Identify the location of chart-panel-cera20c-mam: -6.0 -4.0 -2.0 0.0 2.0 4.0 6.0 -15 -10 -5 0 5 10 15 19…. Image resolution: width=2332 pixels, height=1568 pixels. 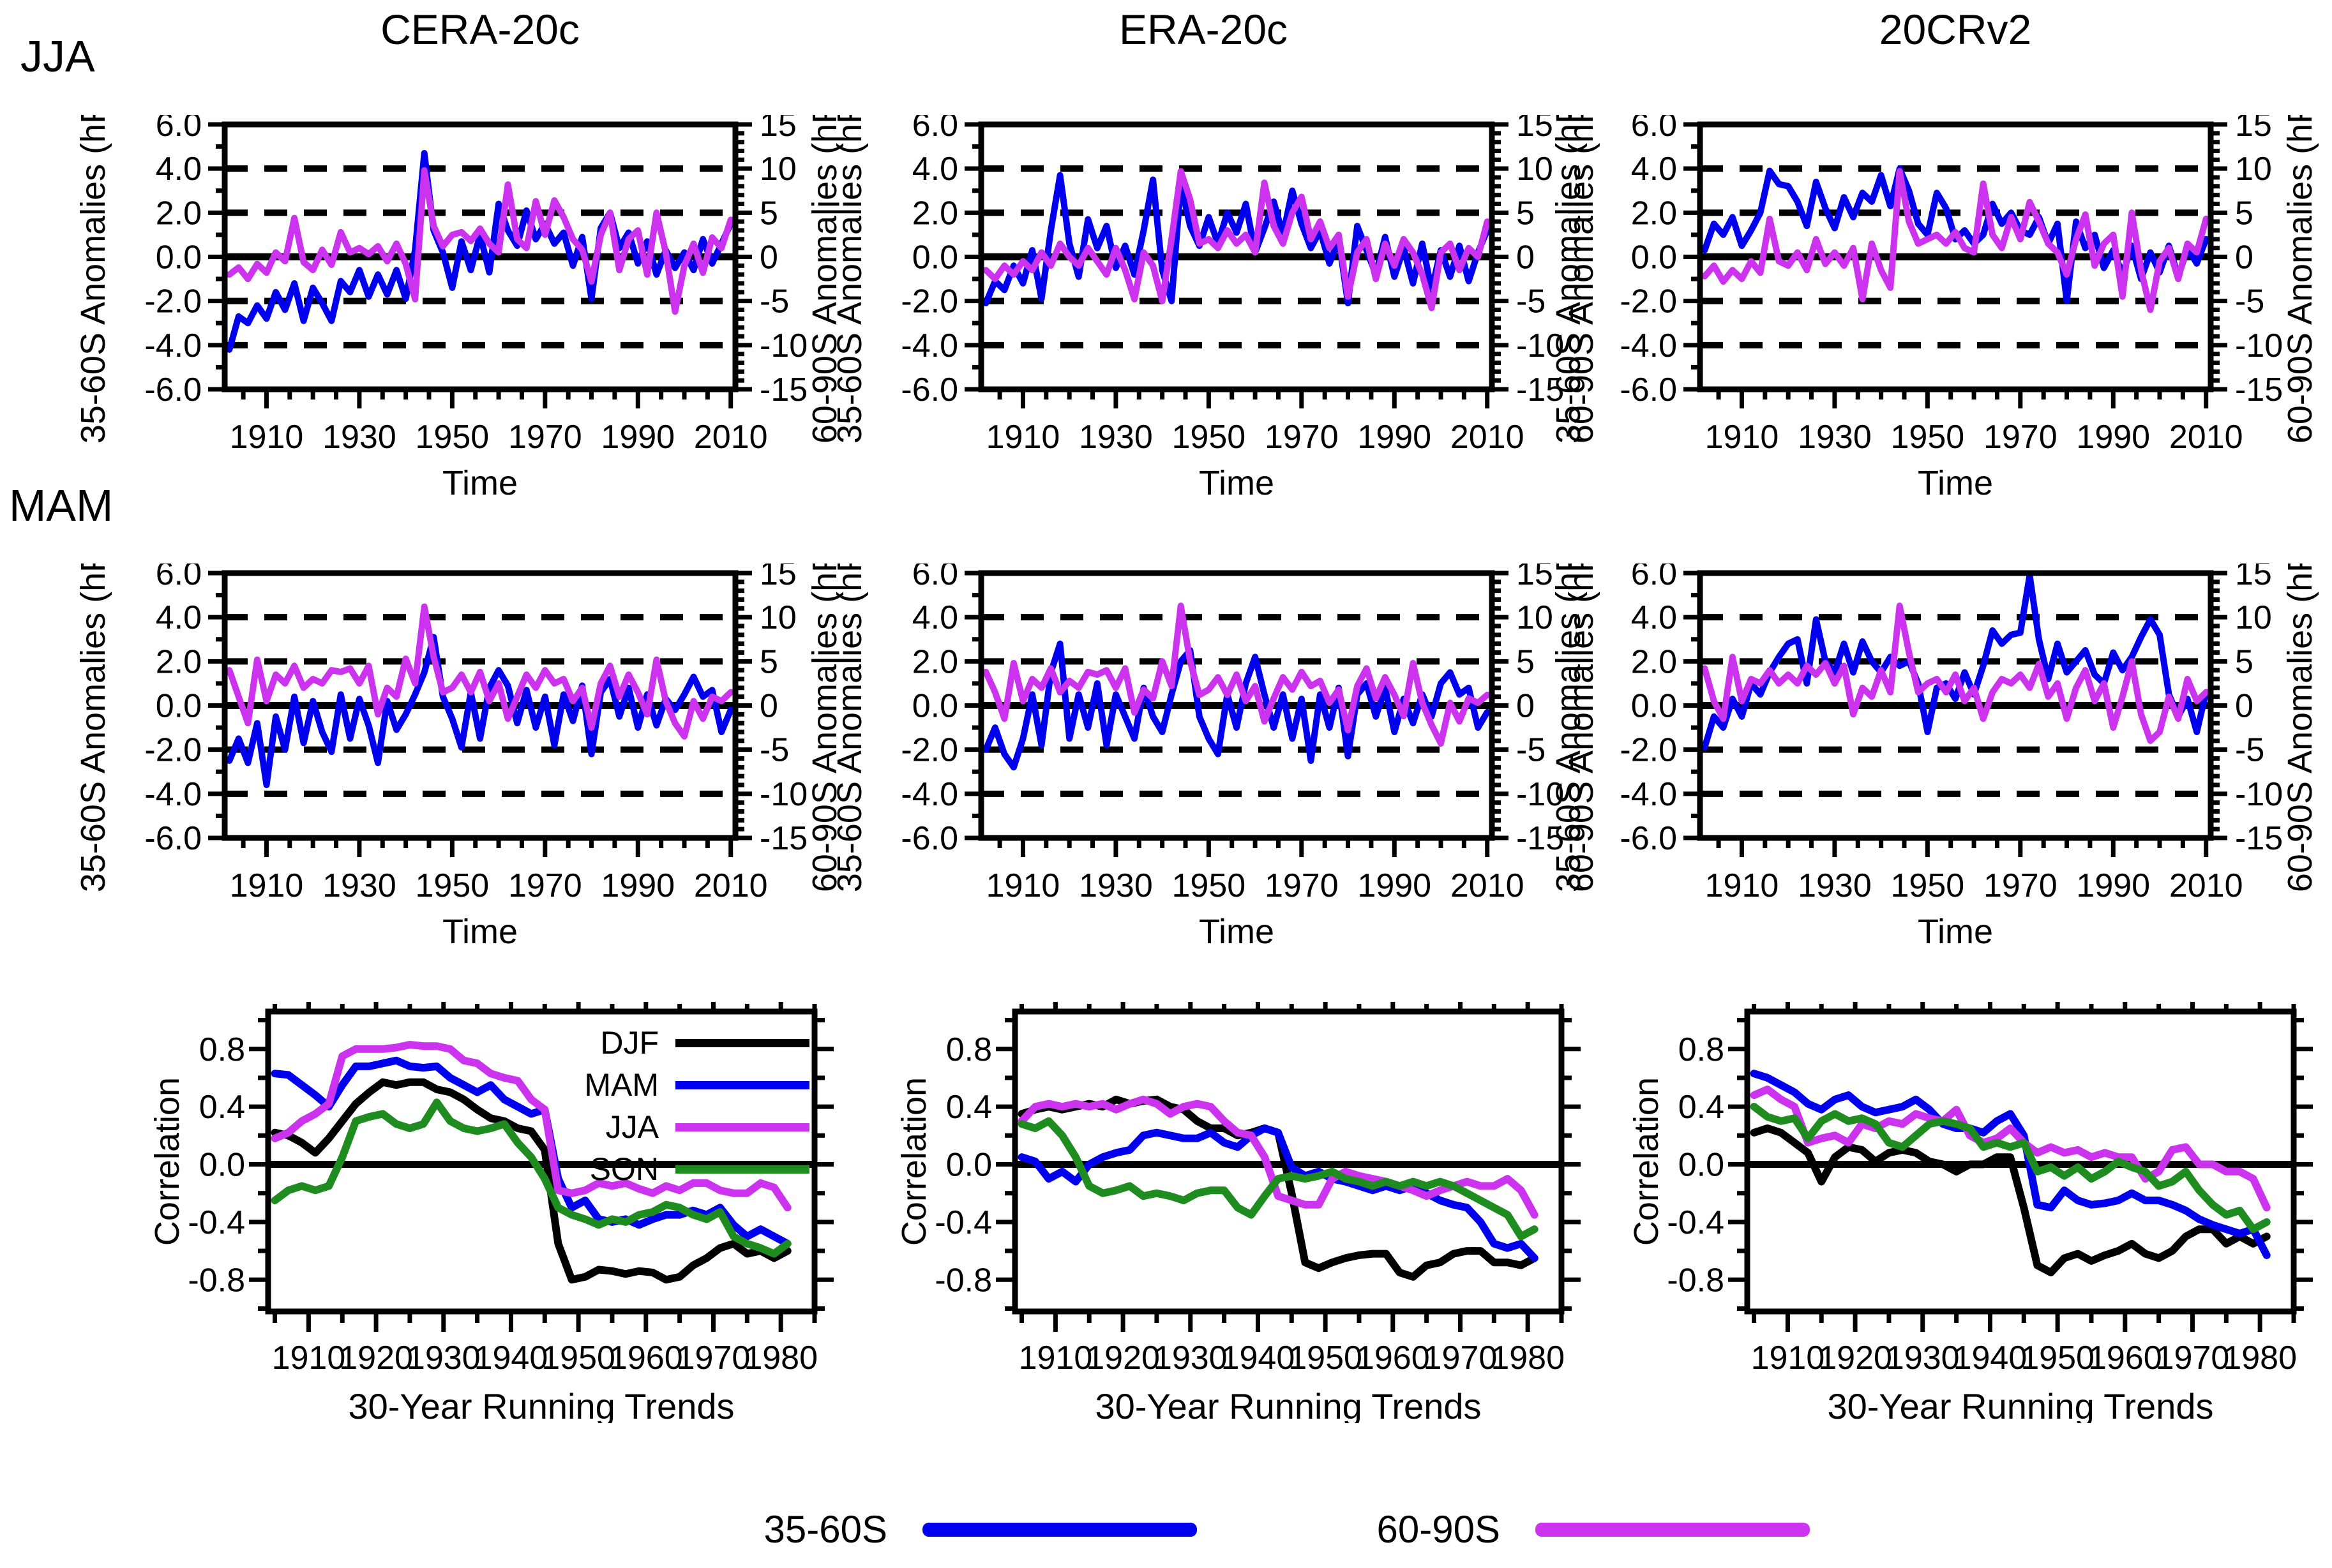
(459, 755).